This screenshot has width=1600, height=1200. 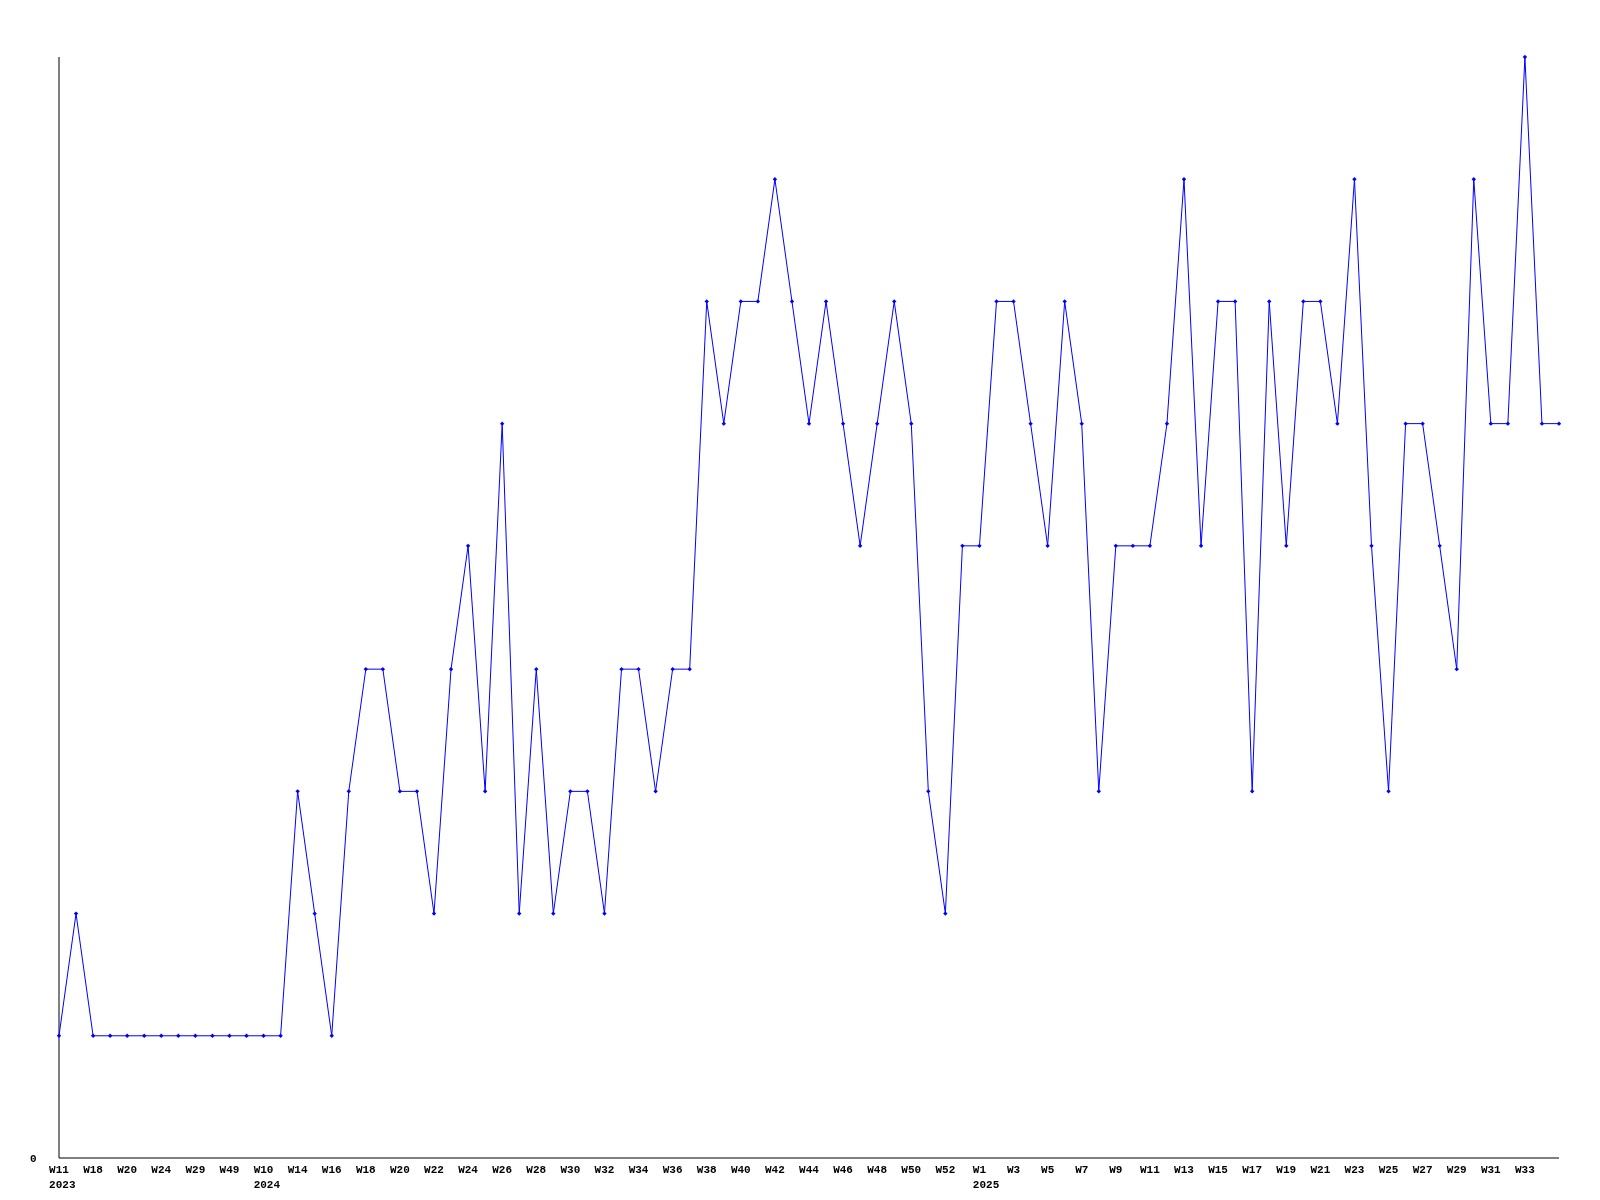 What do you see at coordinates (1184, 1170) in the screenshot?
I see `x-tick-label: W13` at bounding box center [1184, 1170].